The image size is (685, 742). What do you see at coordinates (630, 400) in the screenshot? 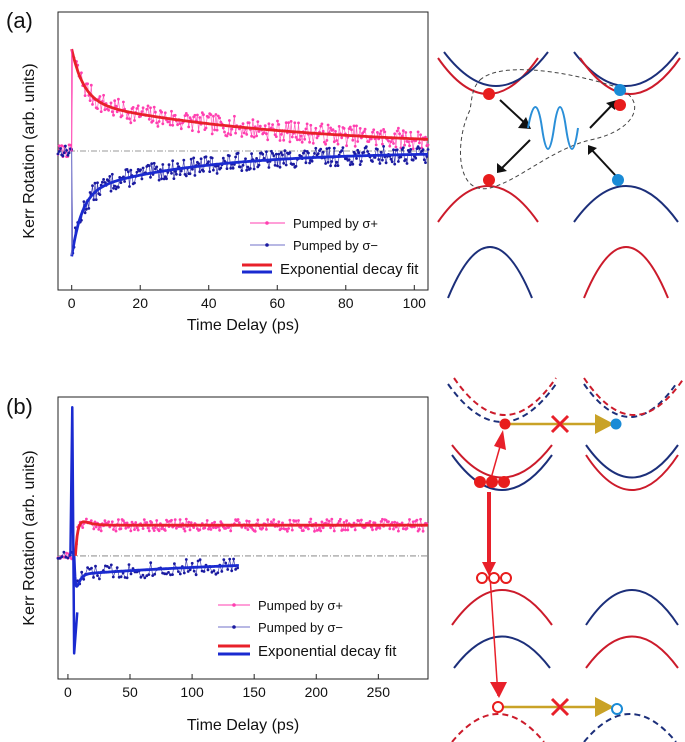
I see `band-b-top-right-blue-dash` at bounding box center [630, 400].